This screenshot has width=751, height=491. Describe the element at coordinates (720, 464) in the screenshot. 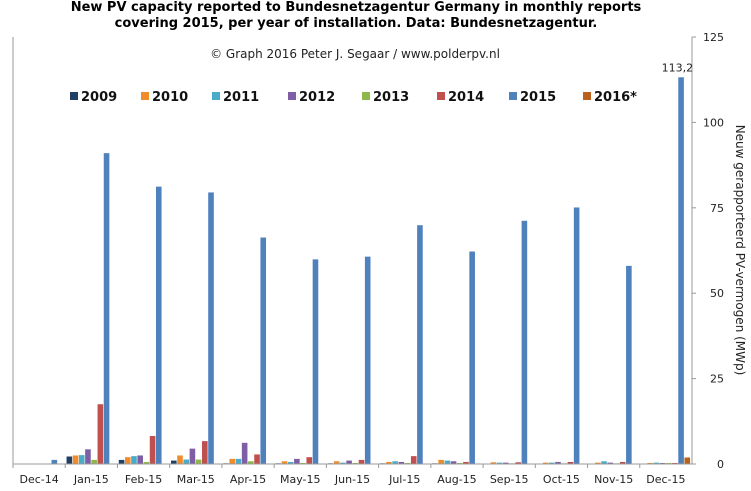

I see `y-tick-label: 0` at that location.